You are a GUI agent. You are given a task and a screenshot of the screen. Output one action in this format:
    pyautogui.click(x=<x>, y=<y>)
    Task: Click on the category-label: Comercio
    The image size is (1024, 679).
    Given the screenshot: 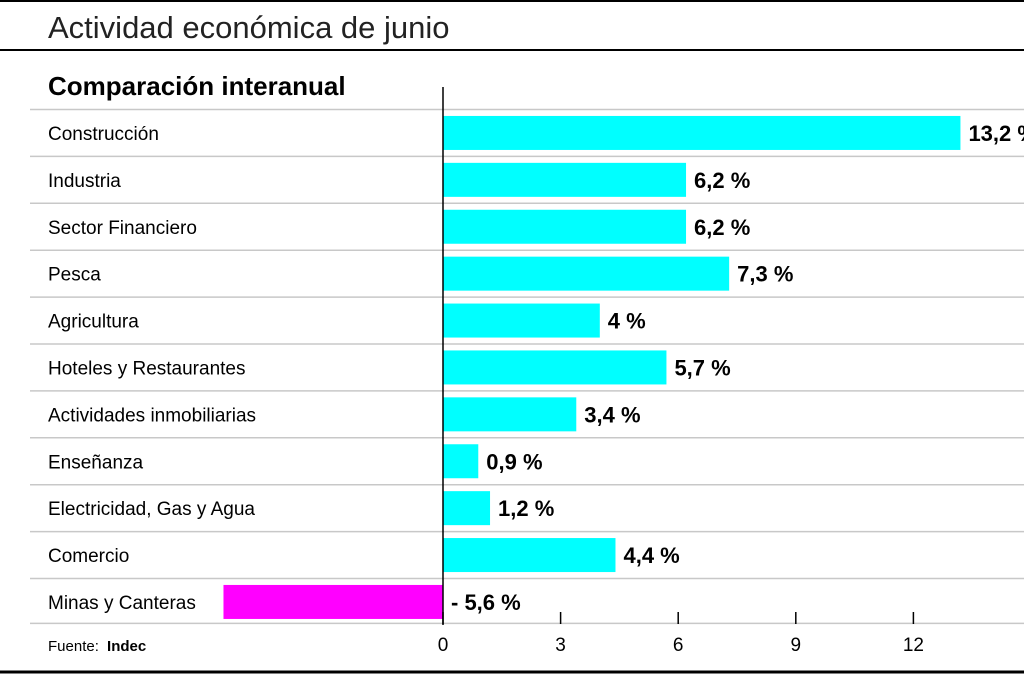 What is the action you would take?
    pyautogui.click(x=88, y=556)
    